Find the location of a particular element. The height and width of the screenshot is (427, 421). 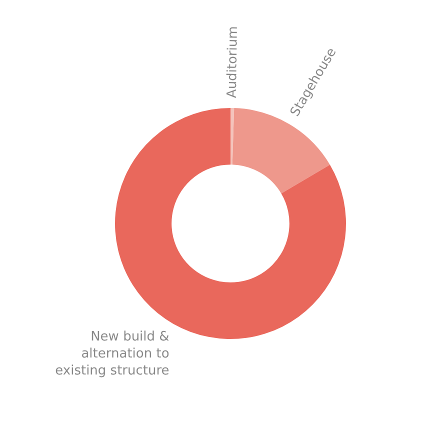

slice-label: Auditorium is located at coordinates (232, 62).